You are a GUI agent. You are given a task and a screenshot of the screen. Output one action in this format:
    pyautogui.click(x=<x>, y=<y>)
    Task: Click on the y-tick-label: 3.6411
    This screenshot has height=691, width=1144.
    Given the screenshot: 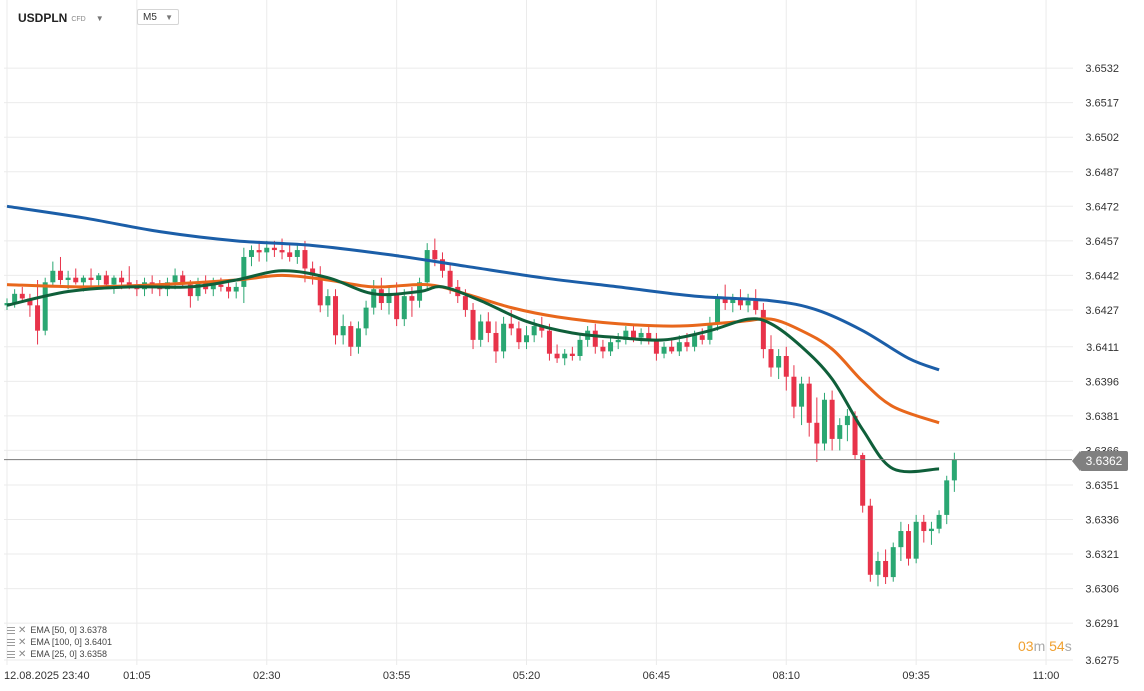 What is the action you would take?
    pyautogui.click(x=1102, y=348)
    